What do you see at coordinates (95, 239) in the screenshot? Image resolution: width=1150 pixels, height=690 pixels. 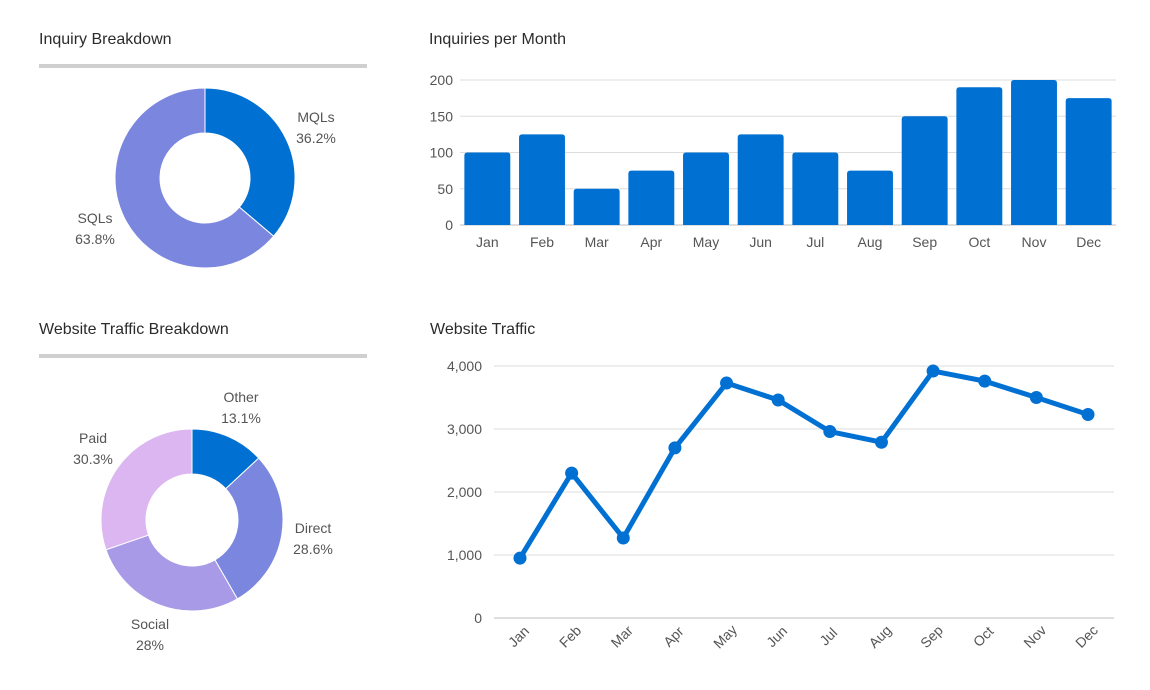 I see `sqls-slice-value: 63.8%` at bounding box center [95, 239].